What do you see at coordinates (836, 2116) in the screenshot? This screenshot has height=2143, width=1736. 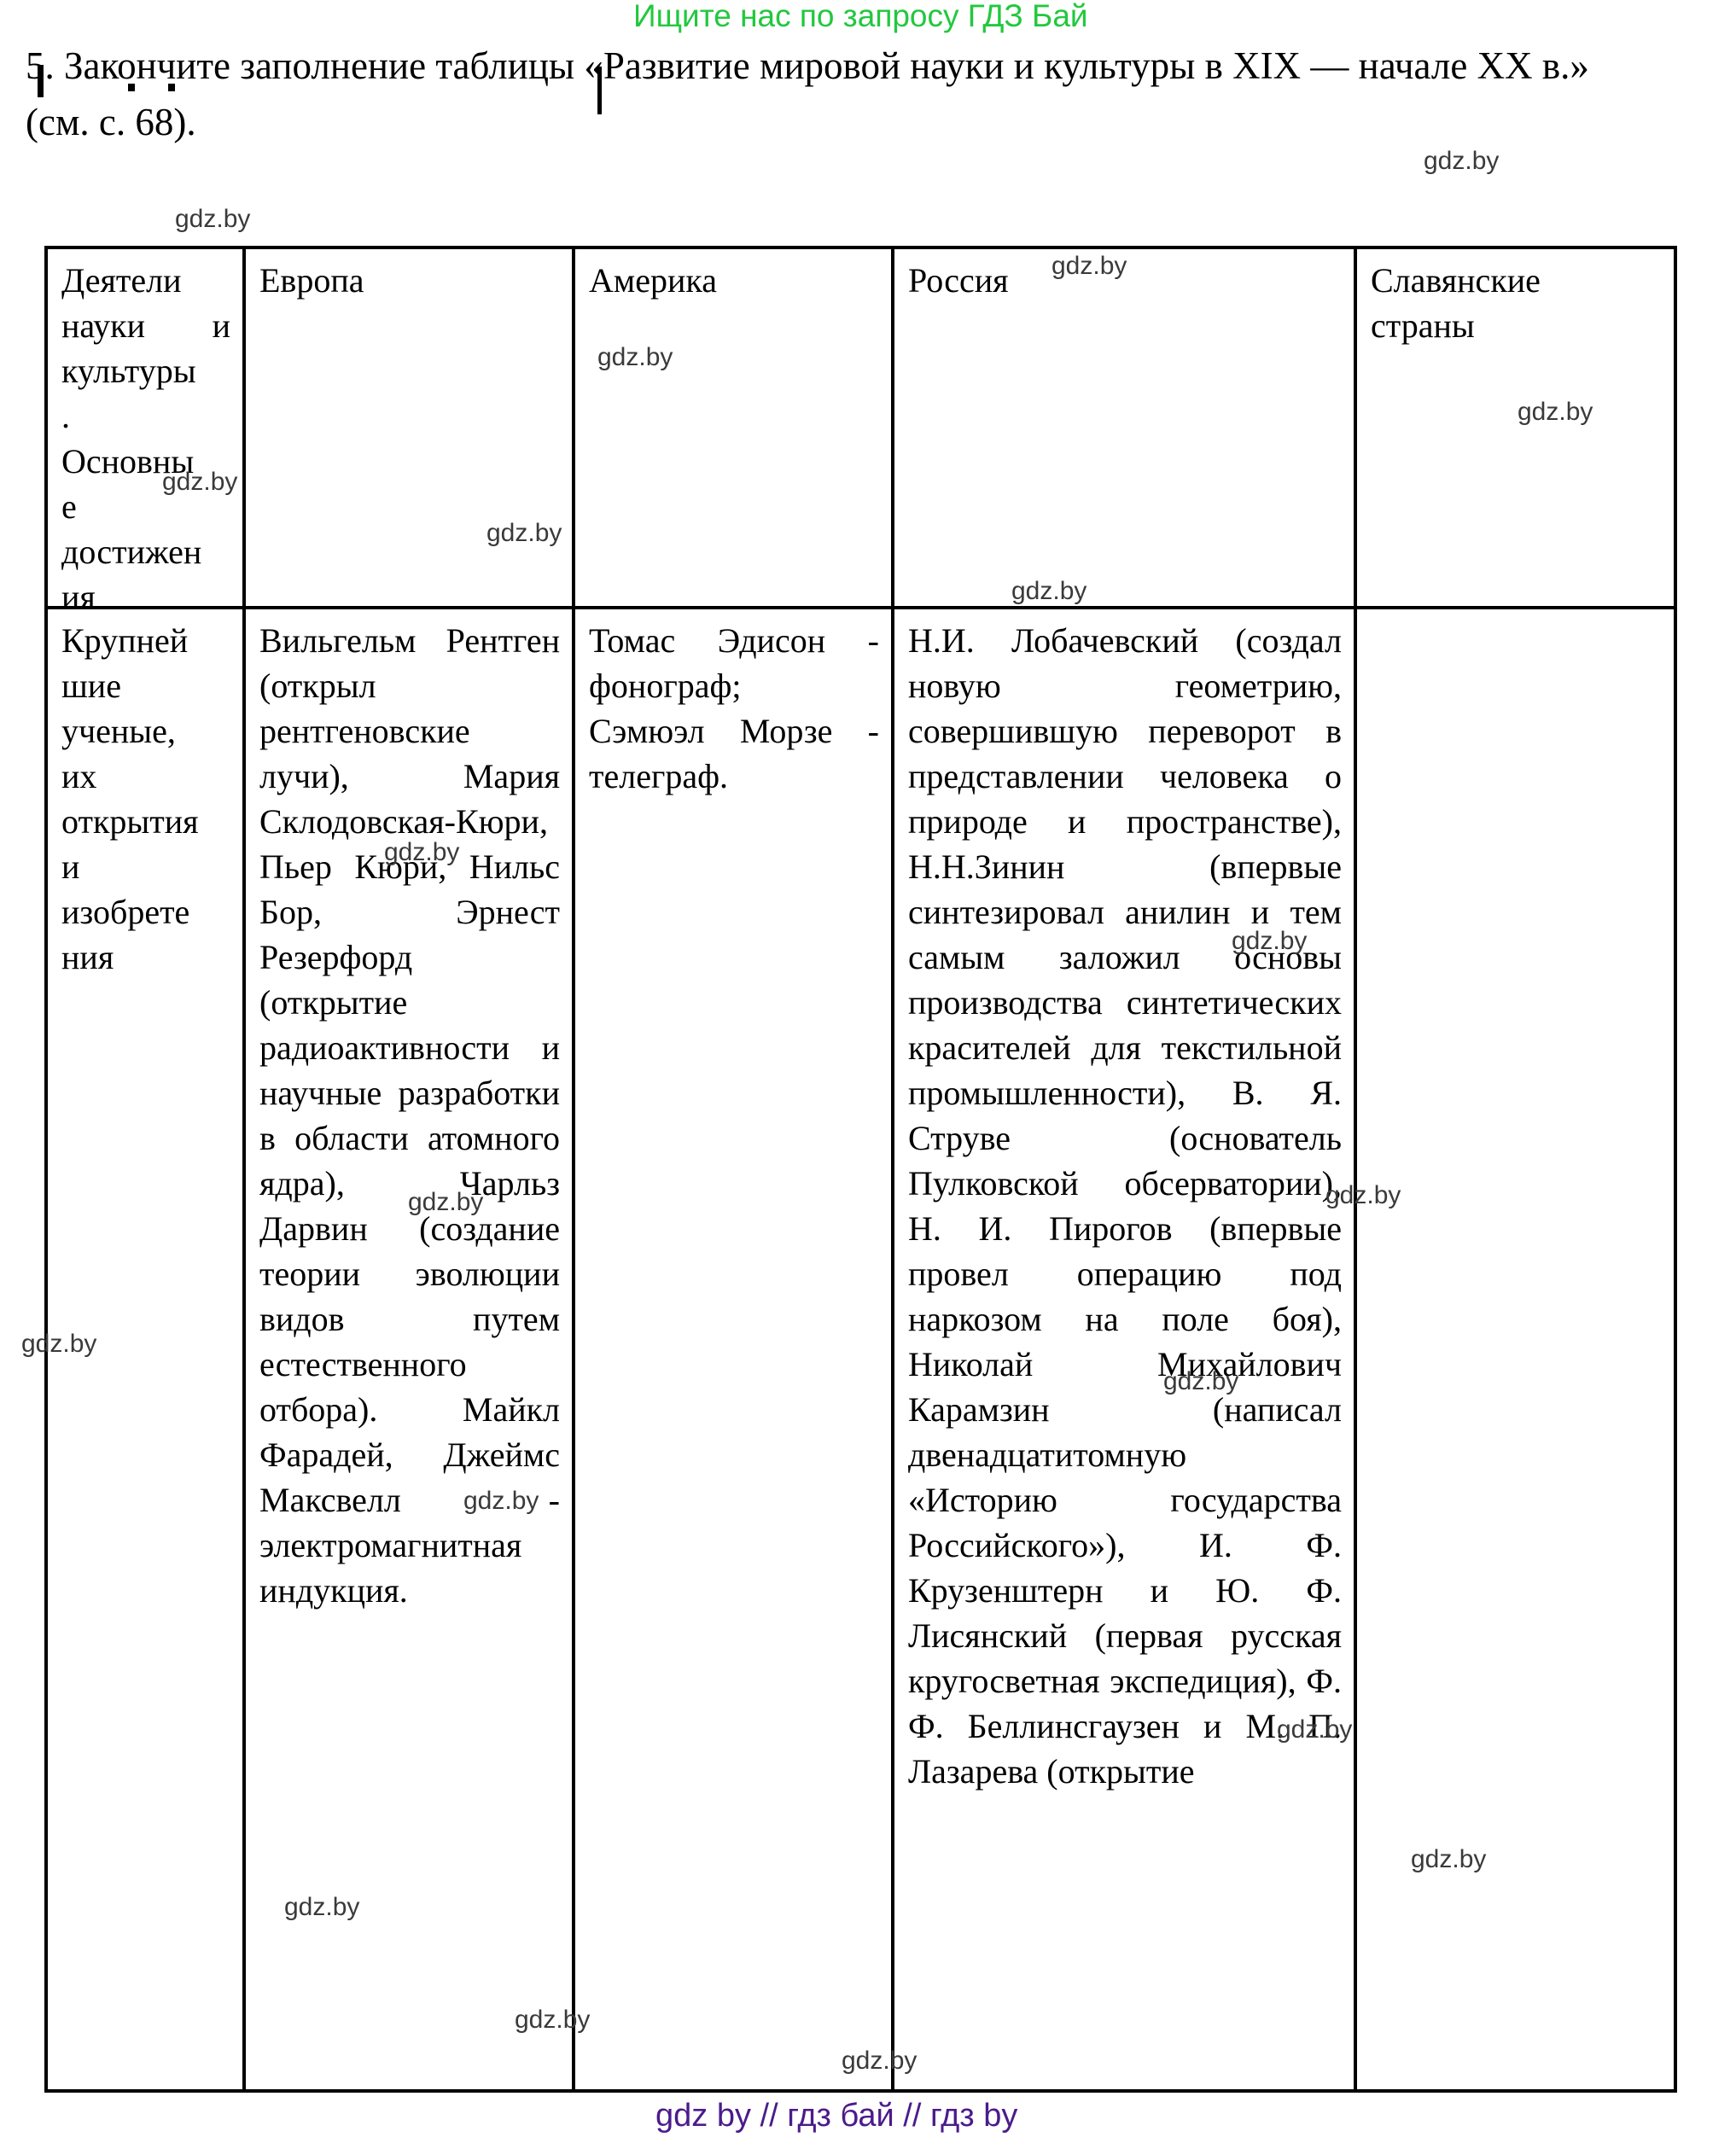 I see `page-footer: gdz by // гдз бай // гдз by` at bounding box center [836, 2116].